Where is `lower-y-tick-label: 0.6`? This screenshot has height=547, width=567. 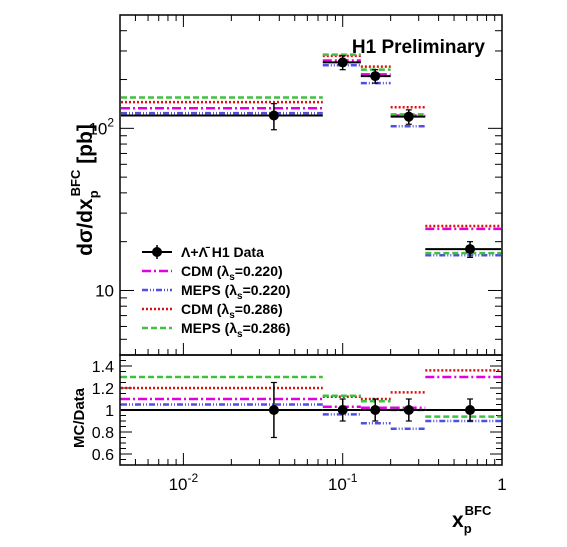 lower-y-tick-label: 0.6 is located at coordinates (103, 455).